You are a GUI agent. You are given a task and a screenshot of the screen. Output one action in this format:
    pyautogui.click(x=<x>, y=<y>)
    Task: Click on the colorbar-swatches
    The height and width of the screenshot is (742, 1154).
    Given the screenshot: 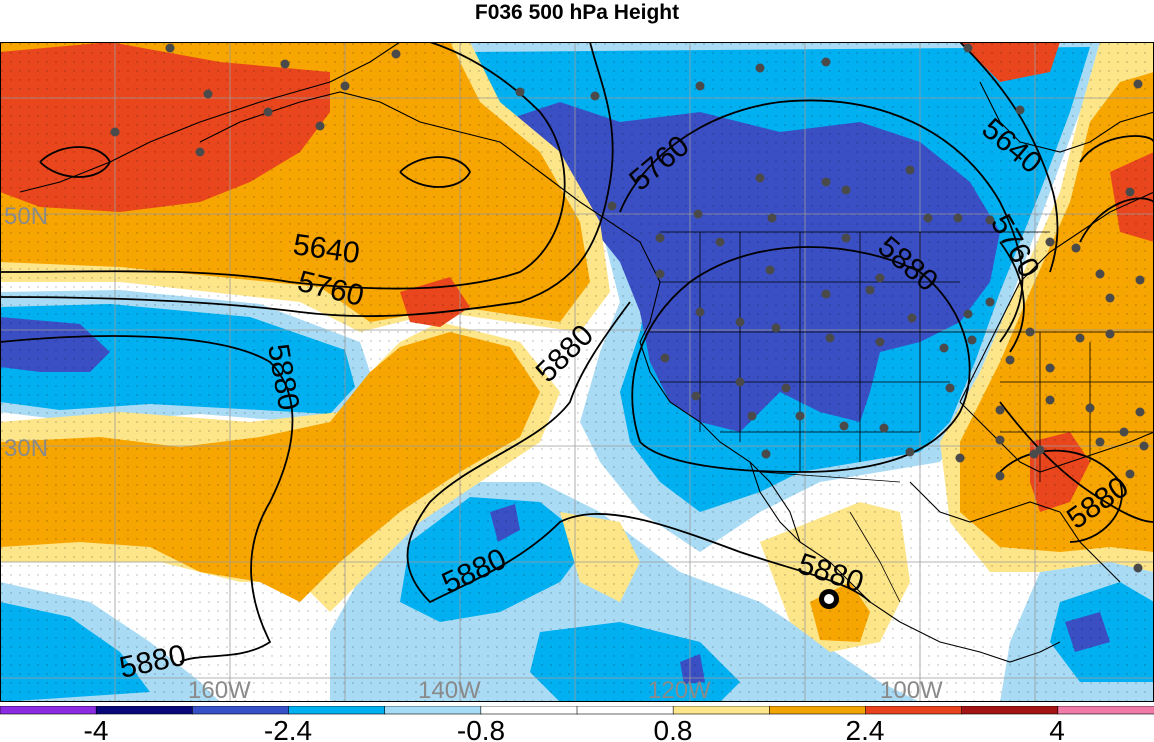 What is the action you would take?
    pyautogui.click(x=577, y=710)
    